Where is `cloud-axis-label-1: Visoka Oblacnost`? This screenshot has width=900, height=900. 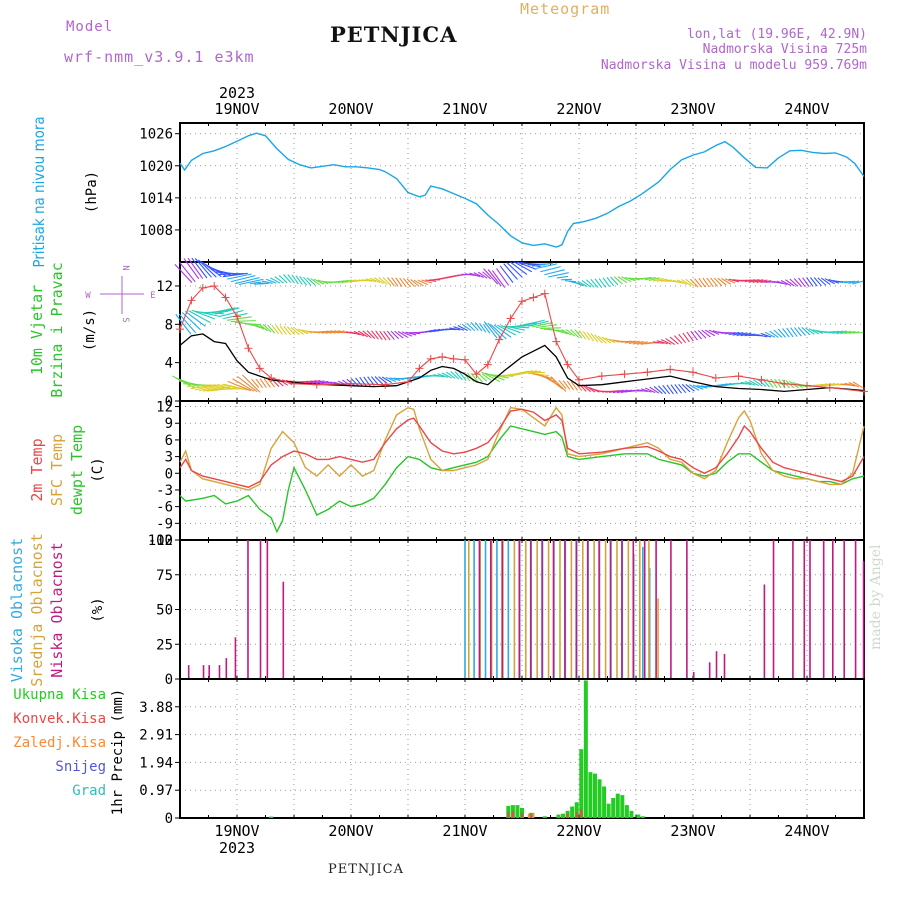 cloud-axis-label-1: Visoka Oblacnost is located at coordinates (17, 610).